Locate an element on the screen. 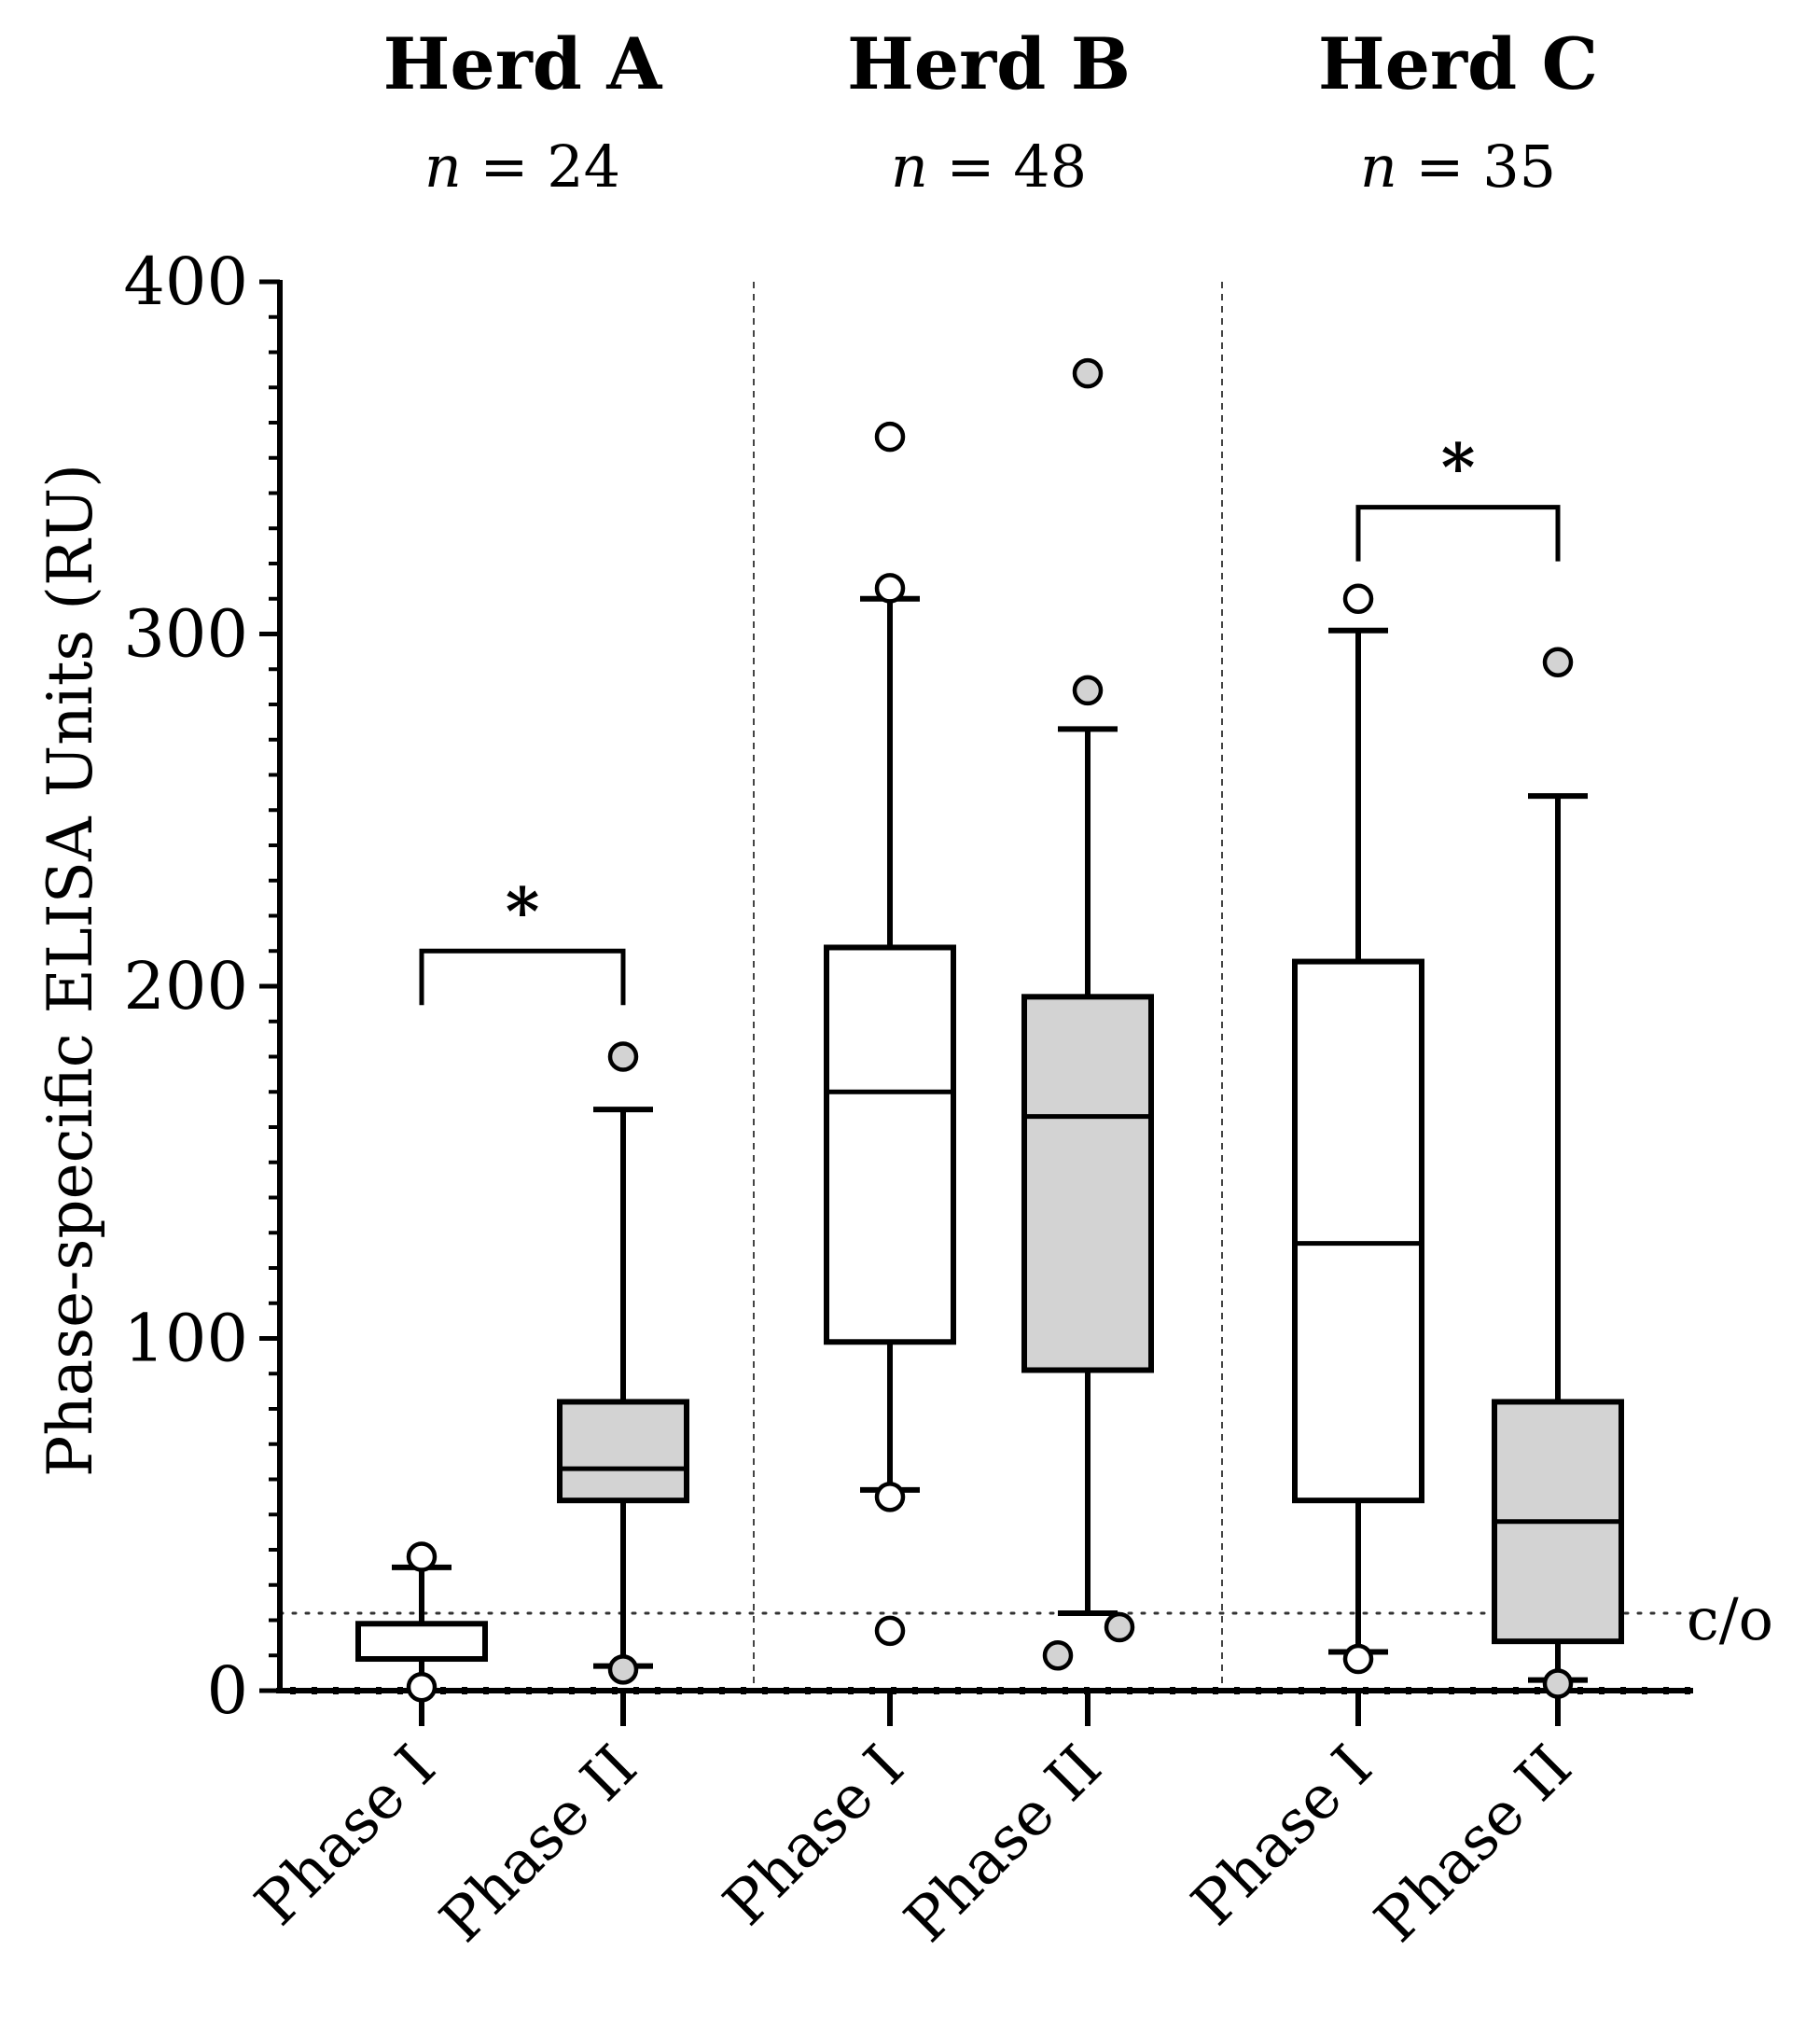 The width and height of the screenshot is (1820, 2034). y-tick-label: 0 is located at coordinates (227, 1691).